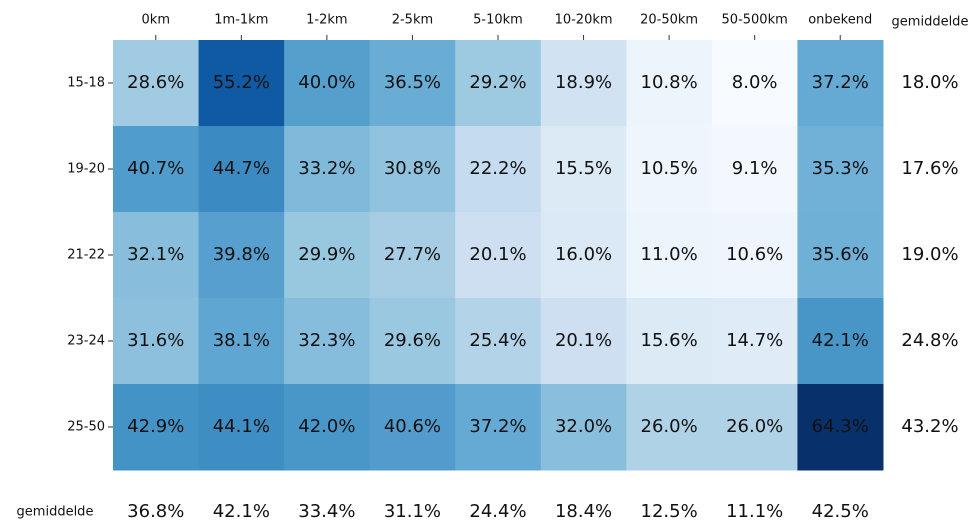 The image size is (975, 522). I want to click on cell-label: 18.9%, so click(583, 82).